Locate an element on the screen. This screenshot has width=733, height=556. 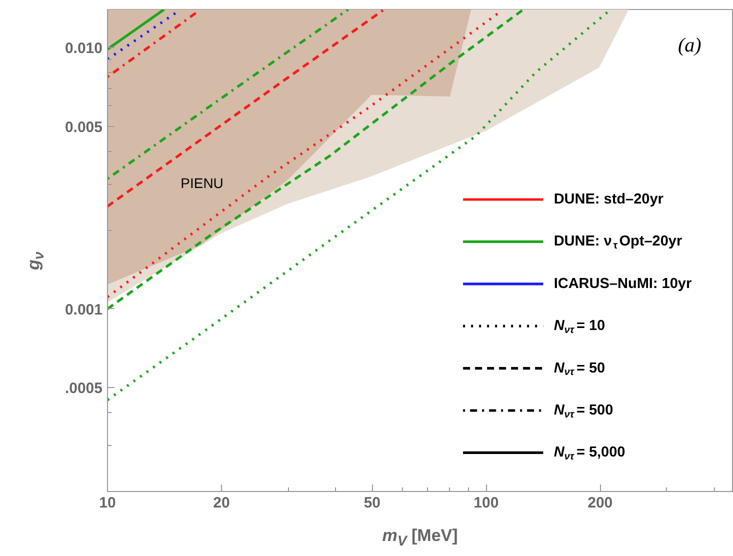
x-tick-label: 100 is located at coordinates (486, 503).